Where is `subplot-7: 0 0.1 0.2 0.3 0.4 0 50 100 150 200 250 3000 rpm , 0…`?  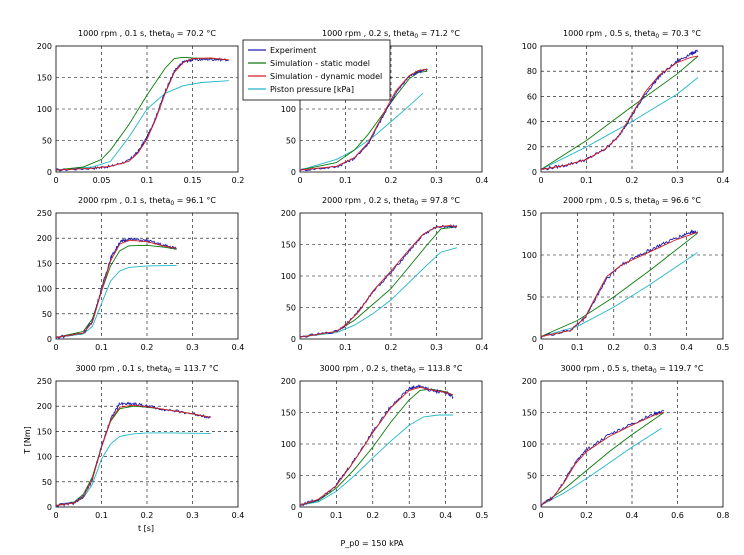
subplot-7: 0 0.1 0.2 0.3 0.4 0 50 100 150 200 250 3000 rpm , 0… is located at coordinates (141, 442).